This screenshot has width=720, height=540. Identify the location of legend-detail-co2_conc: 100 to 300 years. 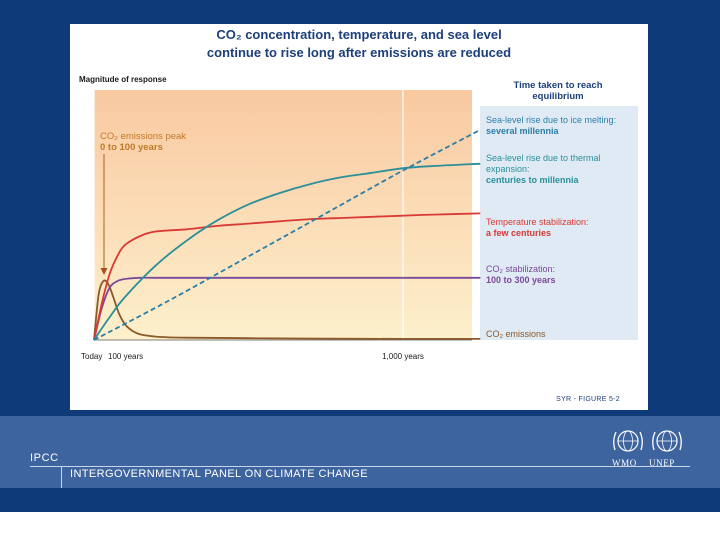
(521, 280).